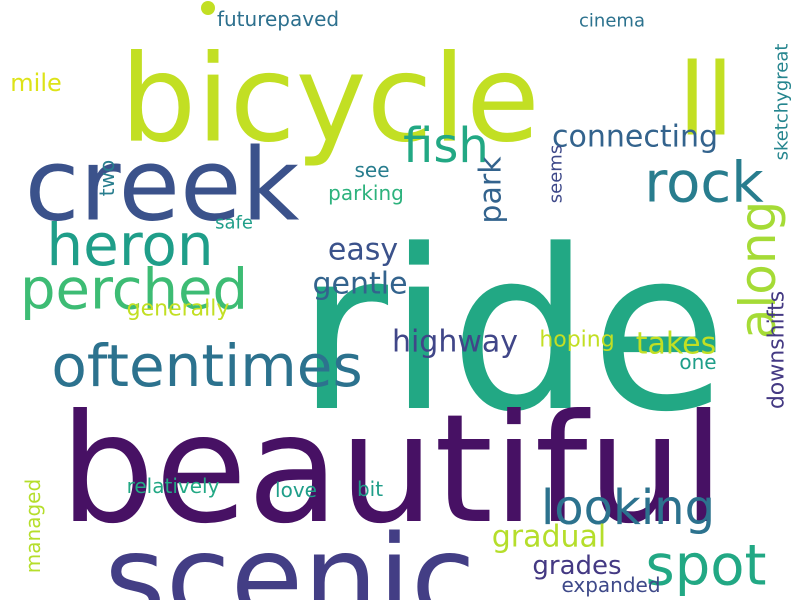 Image resolution: width=800 pixels, height=600 pixels. I want to click on word-hoping: hoping, so click(576, 340).